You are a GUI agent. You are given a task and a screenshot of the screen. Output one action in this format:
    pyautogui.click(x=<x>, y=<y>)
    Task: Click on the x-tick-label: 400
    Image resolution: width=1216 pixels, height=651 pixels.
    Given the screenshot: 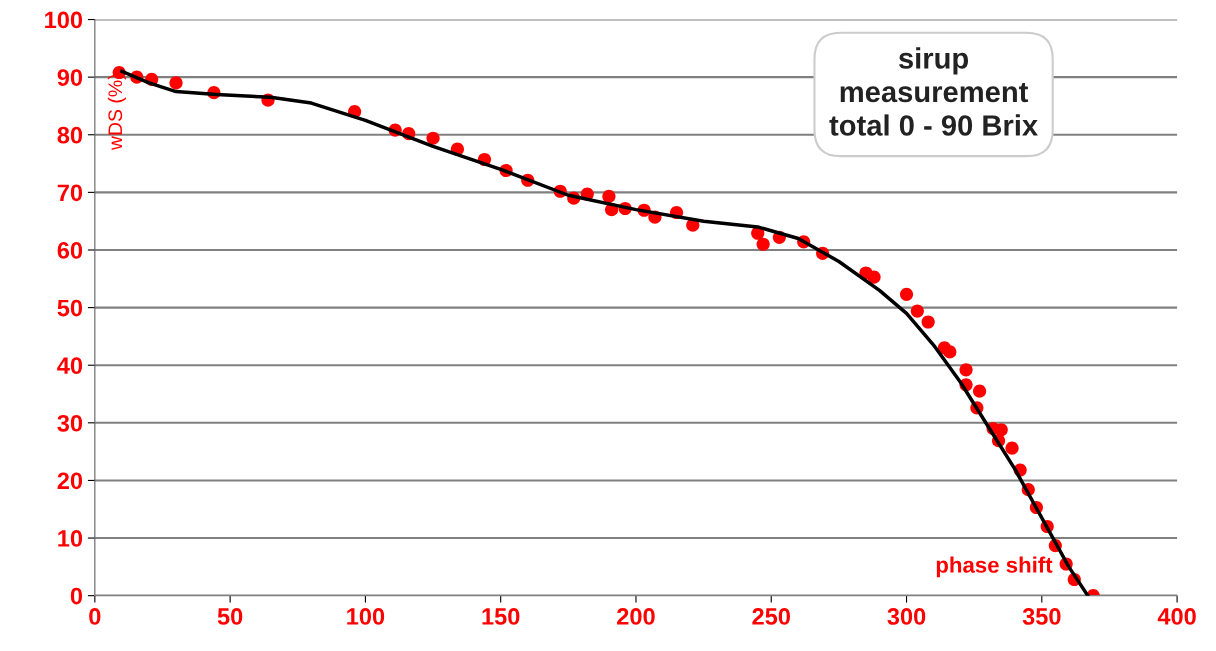 What is the action you would take?
    pyautogui.click(x=1176, y=616)
    